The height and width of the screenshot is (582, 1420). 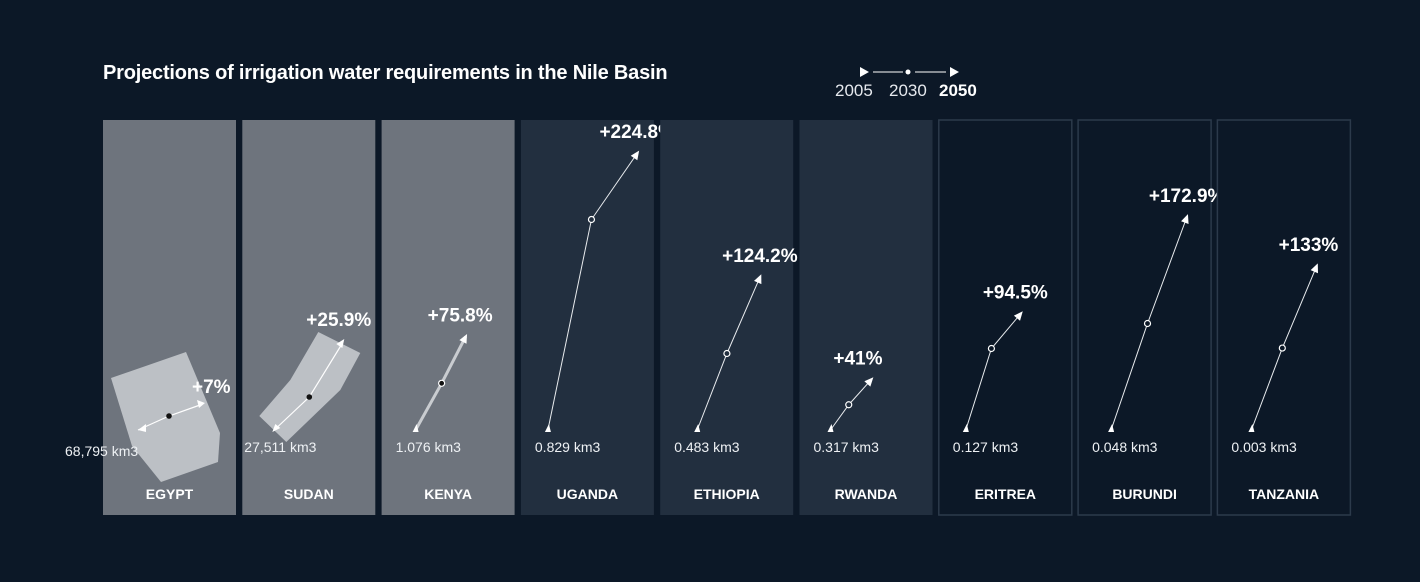 What do you see at coordinates (587, 317) in the screenshot?
I see `panel-uganda` at bounding box center [587, 317].